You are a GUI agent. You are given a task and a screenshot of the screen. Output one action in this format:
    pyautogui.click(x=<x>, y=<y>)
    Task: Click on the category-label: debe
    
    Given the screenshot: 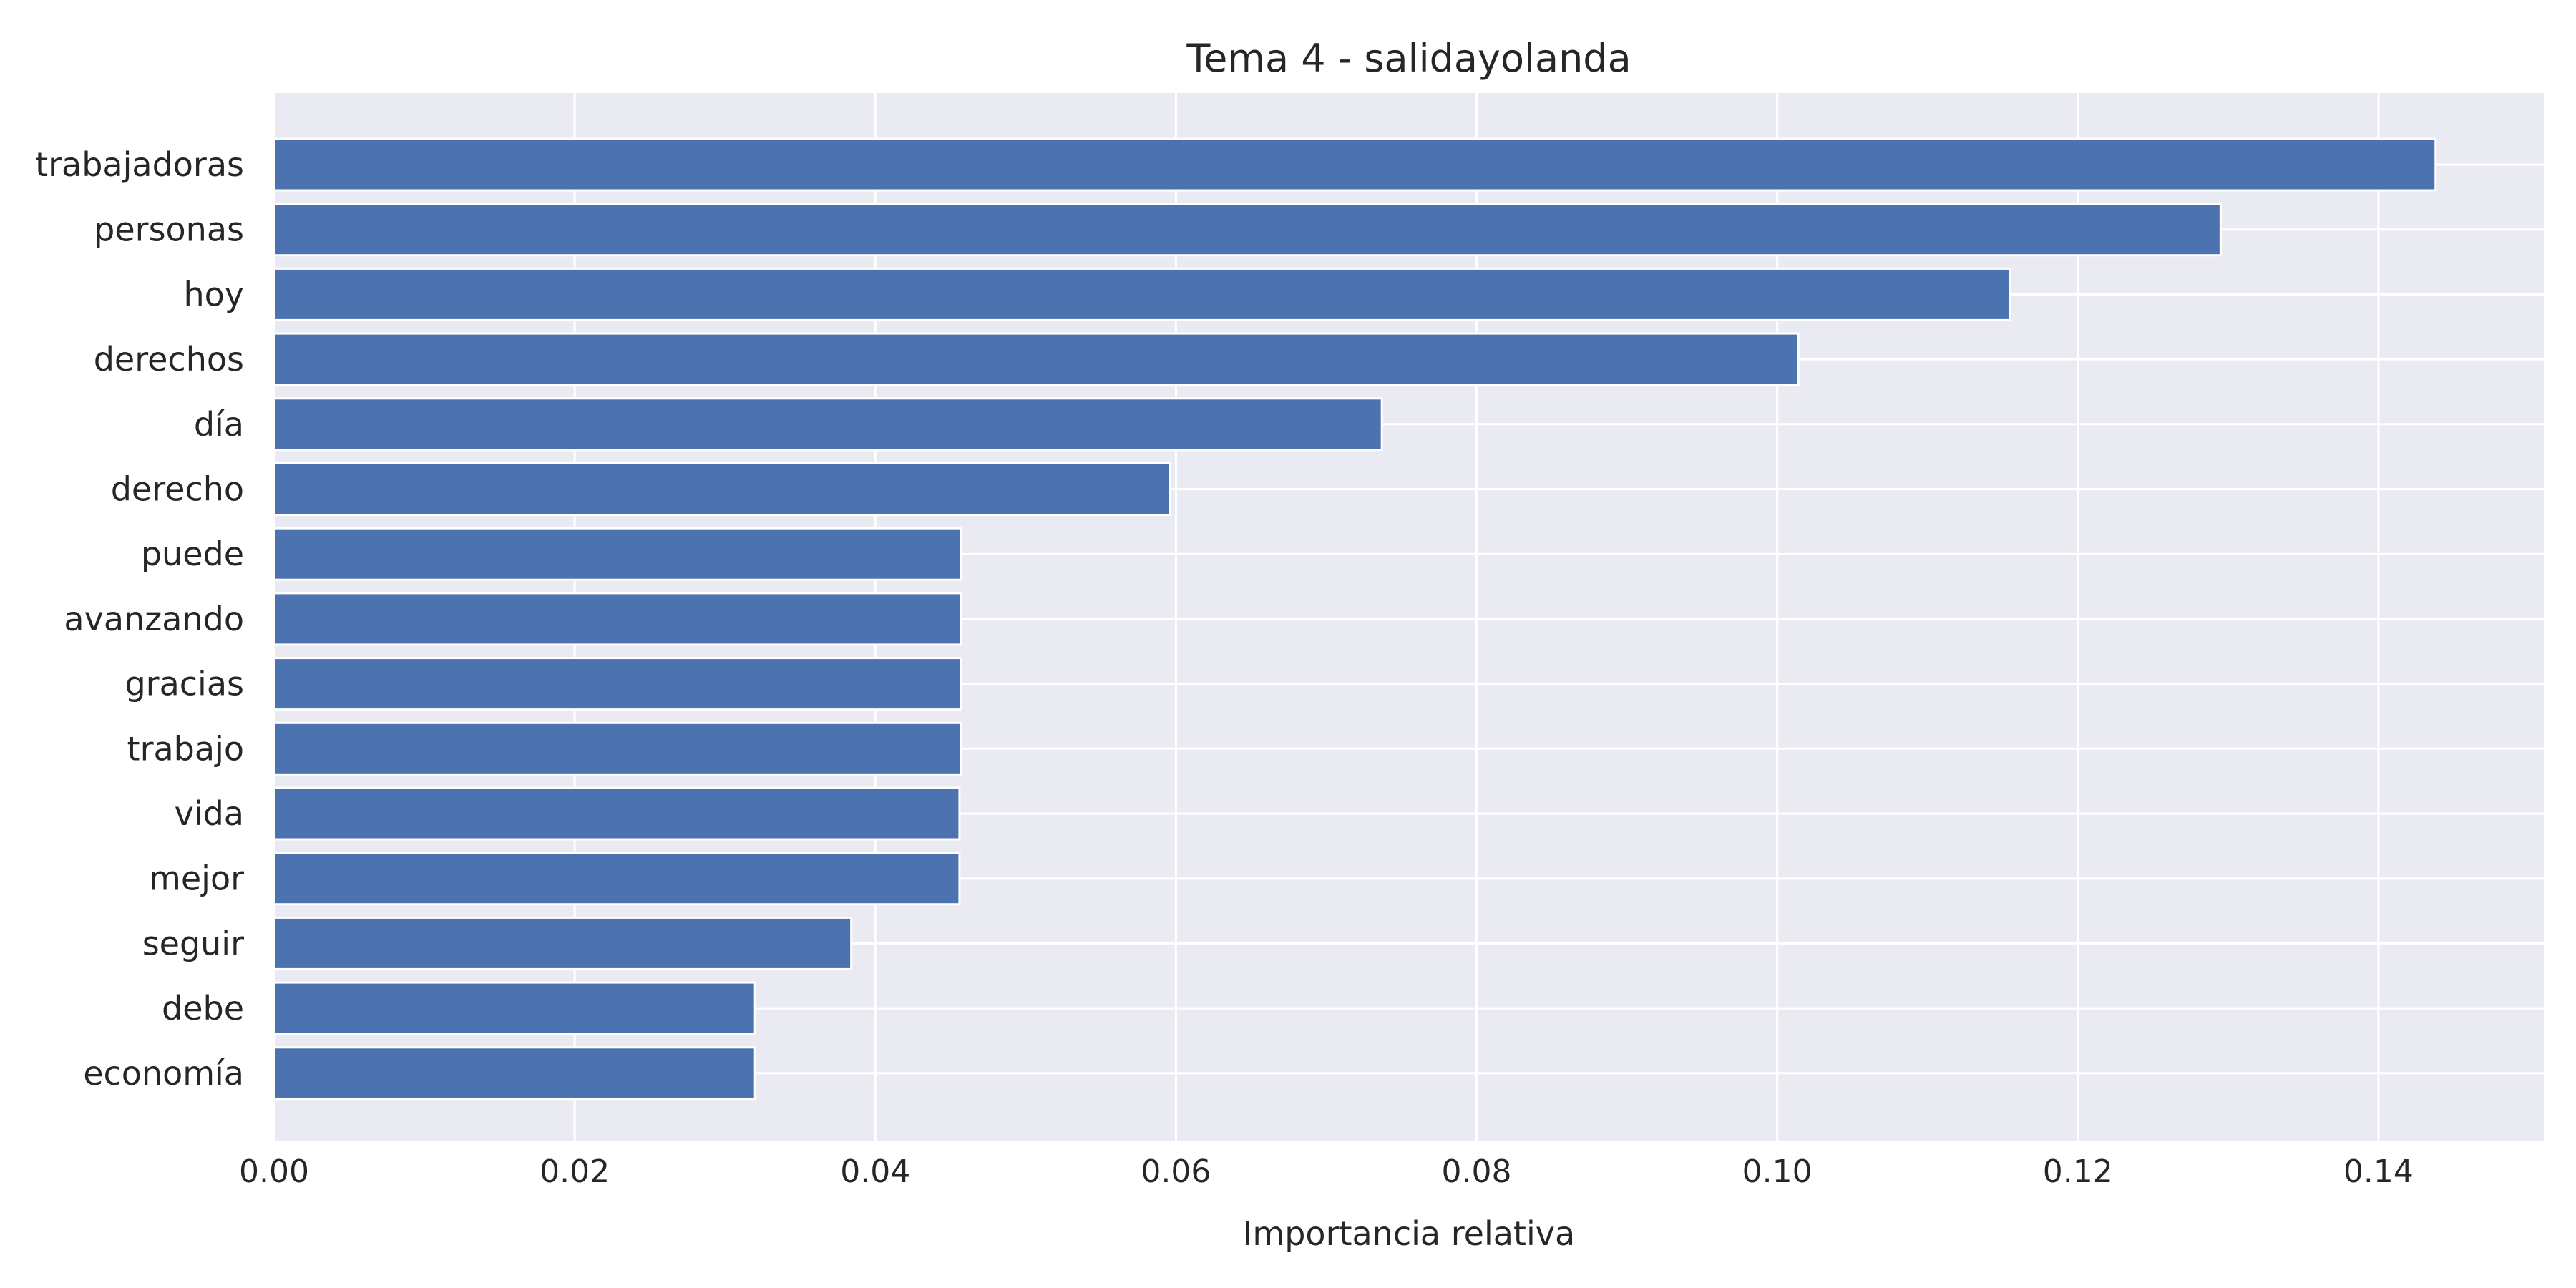 What is the action you would take?
    pyautogui.click(x=203, y=1008)
    